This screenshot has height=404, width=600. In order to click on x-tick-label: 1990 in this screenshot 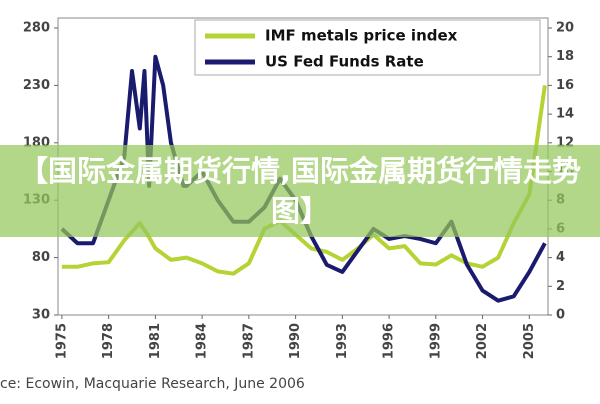, I will do `click(295, 341)`.